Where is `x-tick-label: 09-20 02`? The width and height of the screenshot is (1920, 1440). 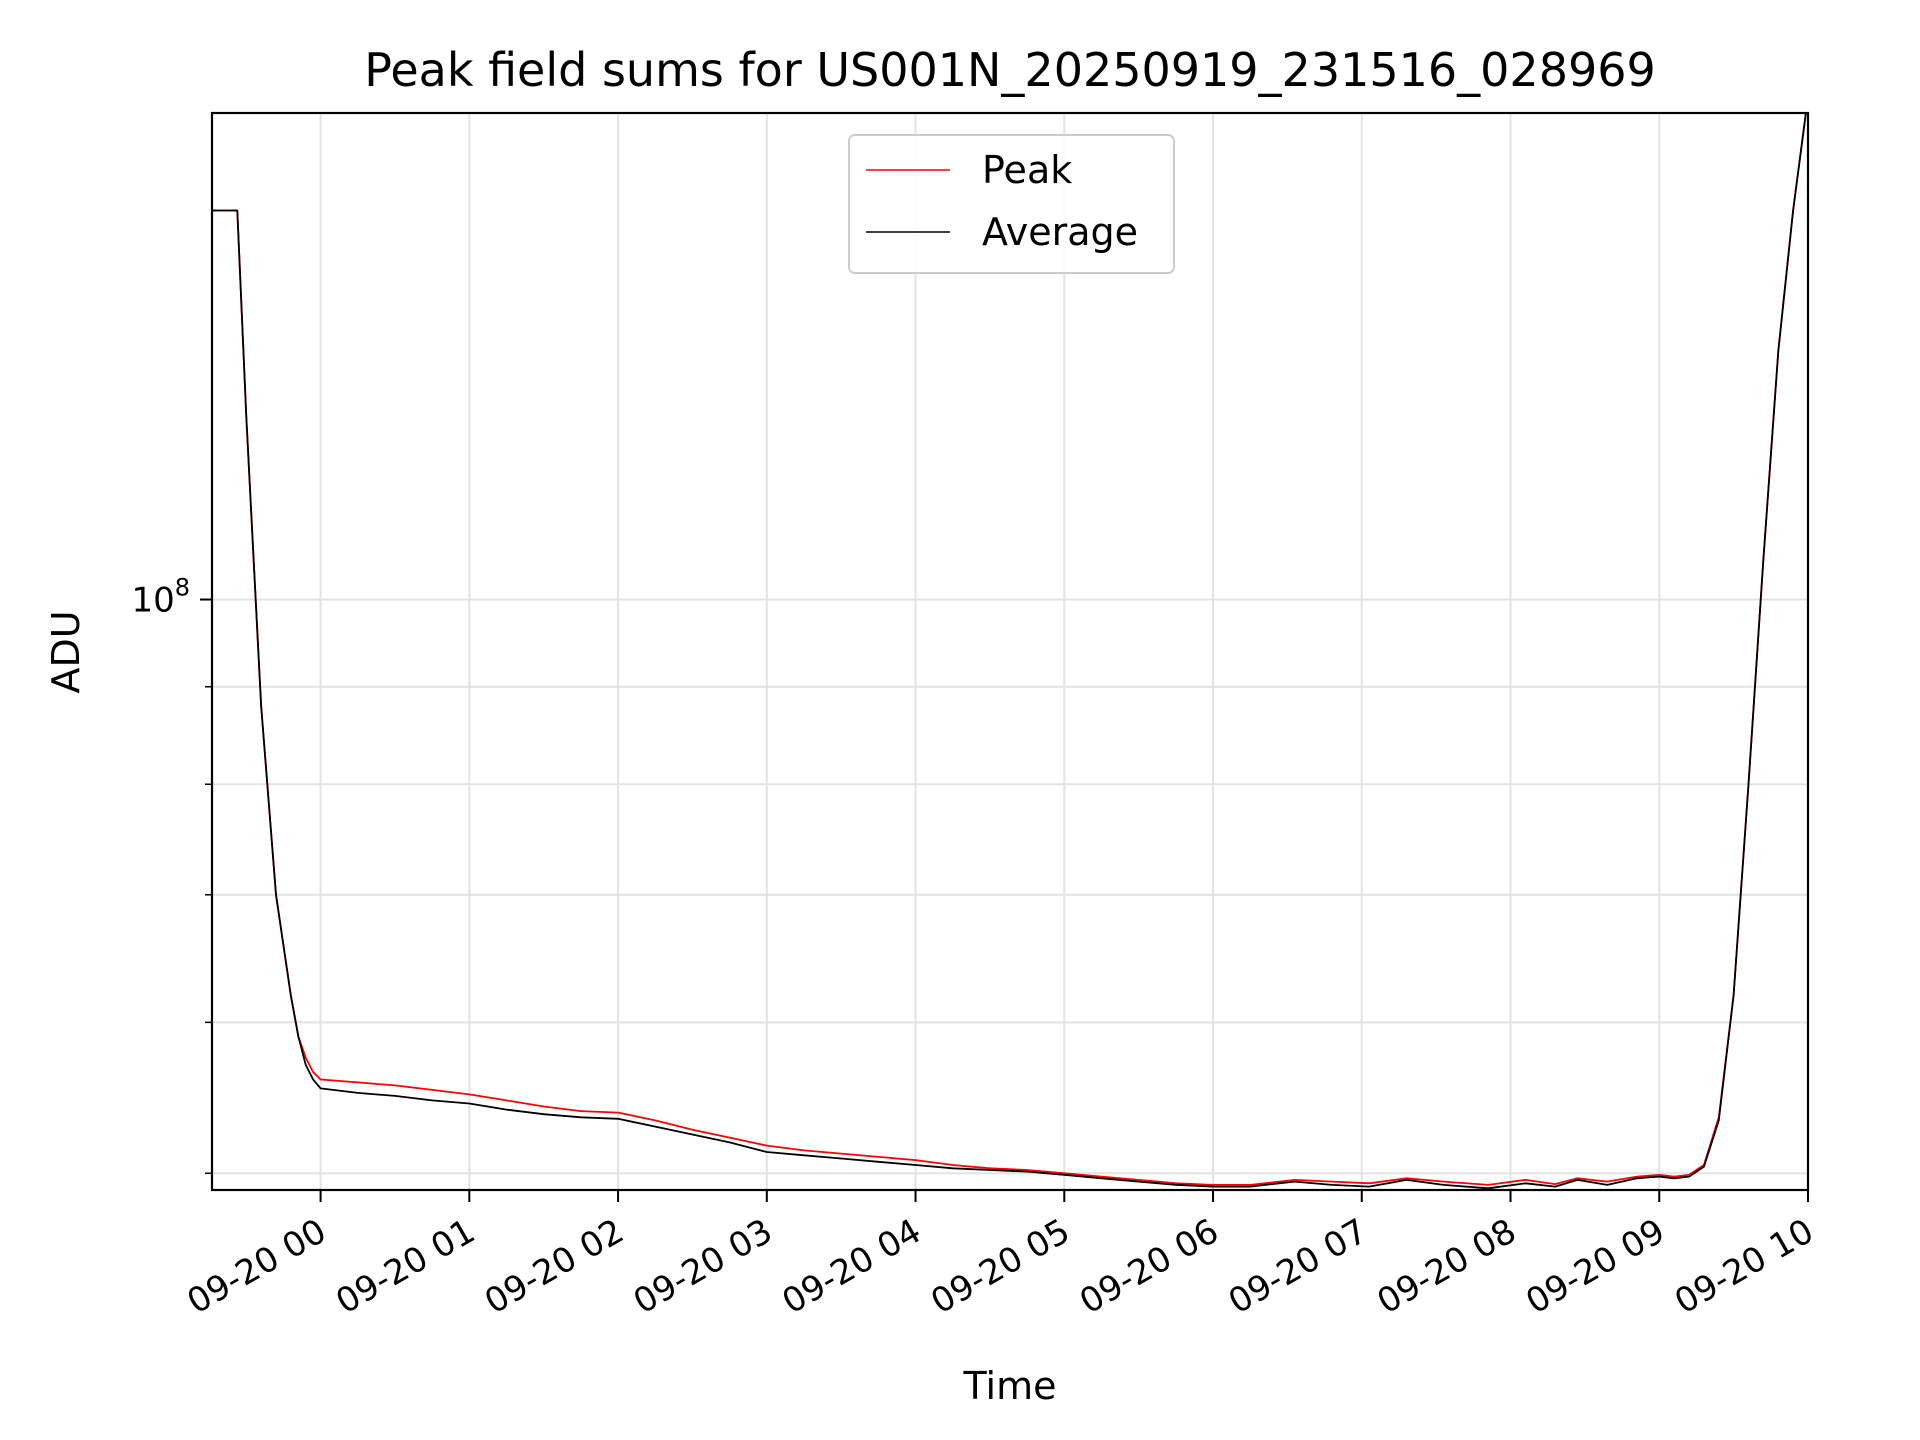 x-tick-label: 09-20 02 is located at coordinates (554, 1266).